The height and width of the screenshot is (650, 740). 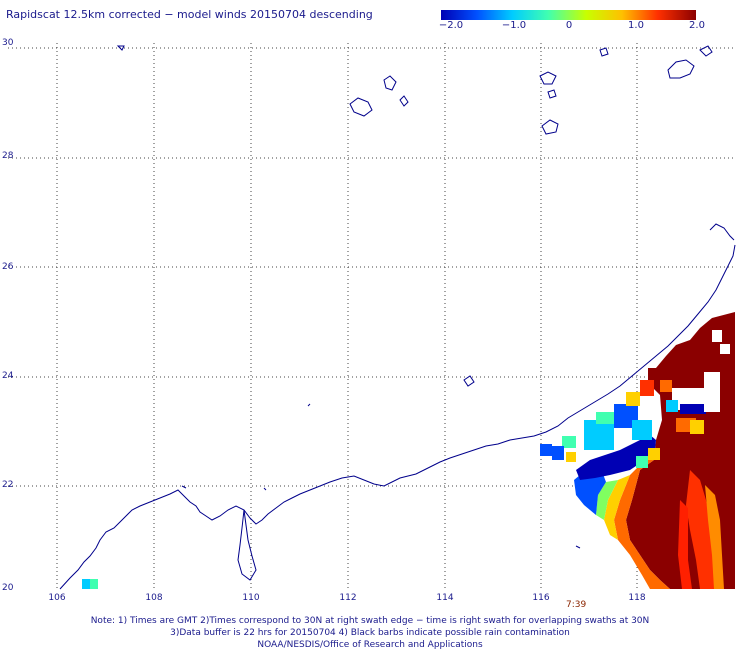 What do you see at coordinates (8, 43) in the screenshot?
I see `lat-label: 30` at bounding box center [8, 43].